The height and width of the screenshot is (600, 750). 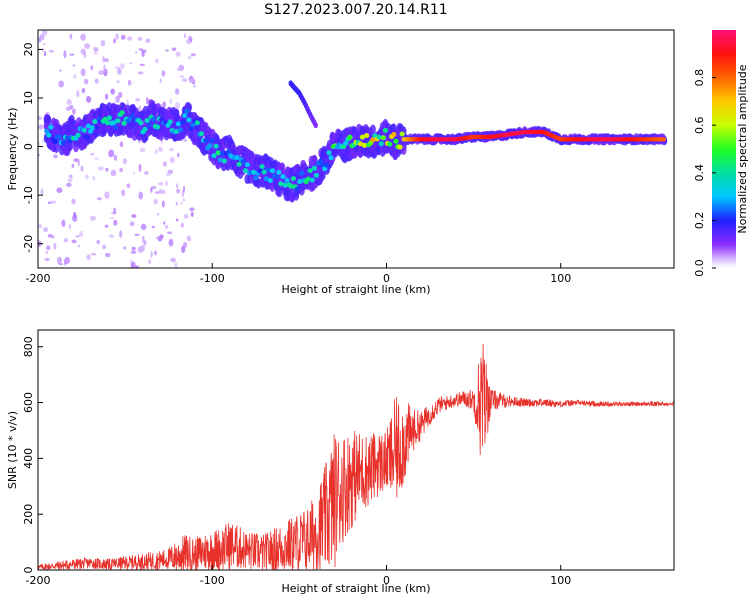 What do you see at coordinates (724, 149) in the screenshot?
I see `colorbar-gradient` at bounding box center [724, 149].